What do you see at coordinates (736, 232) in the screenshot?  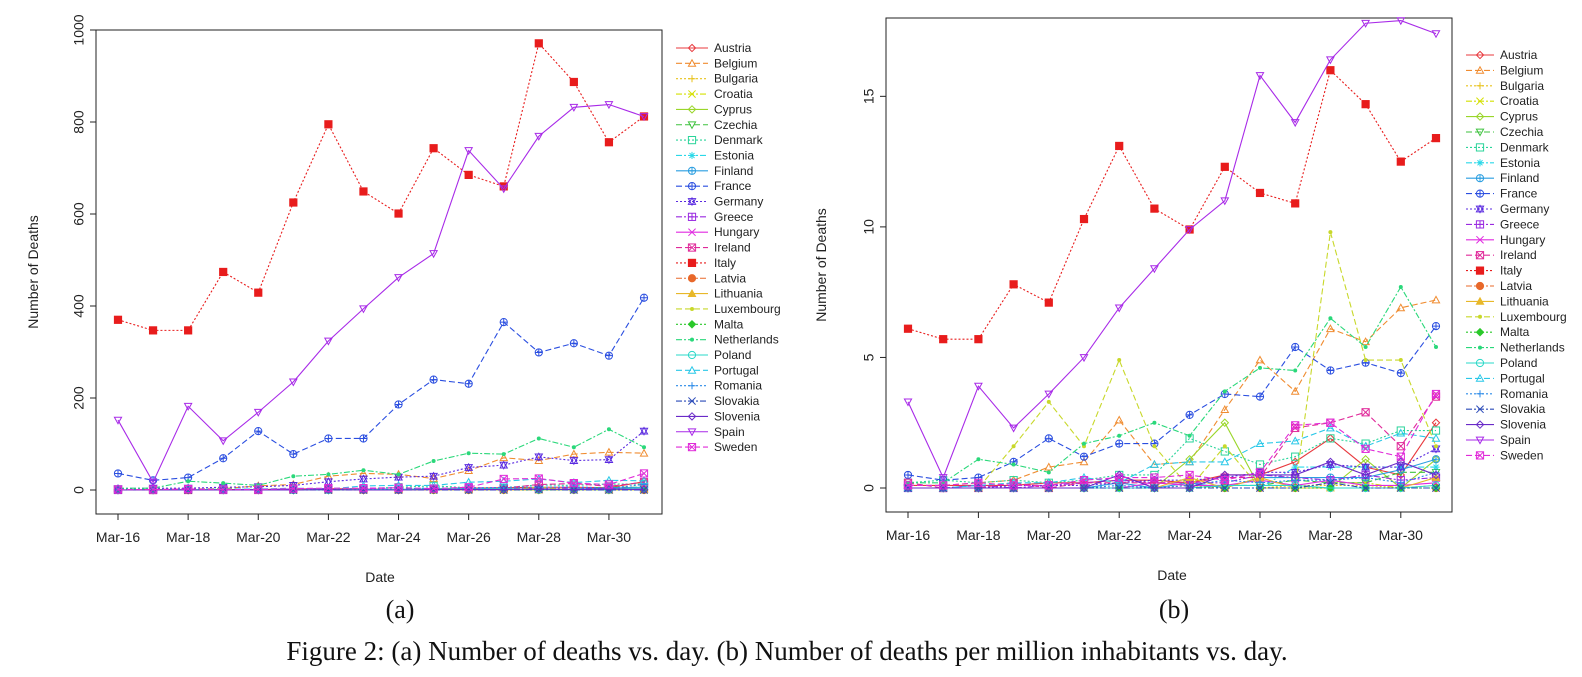 I see `legend-label: Hungary` at bounding box center [736, 232].